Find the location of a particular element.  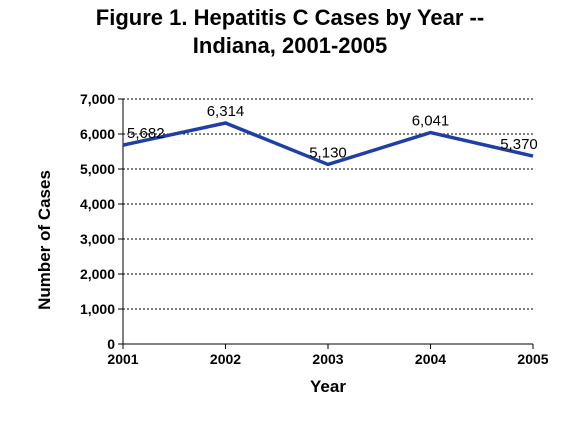

chart-title-line-1: Figure 1. Hepatitis C Cases by Year -- is located at coordinates (290, 17).